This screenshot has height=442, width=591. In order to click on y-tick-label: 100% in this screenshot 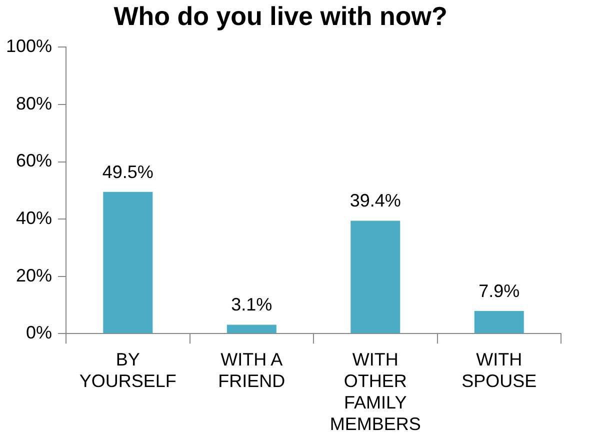, I will do `click(29, 46)`.